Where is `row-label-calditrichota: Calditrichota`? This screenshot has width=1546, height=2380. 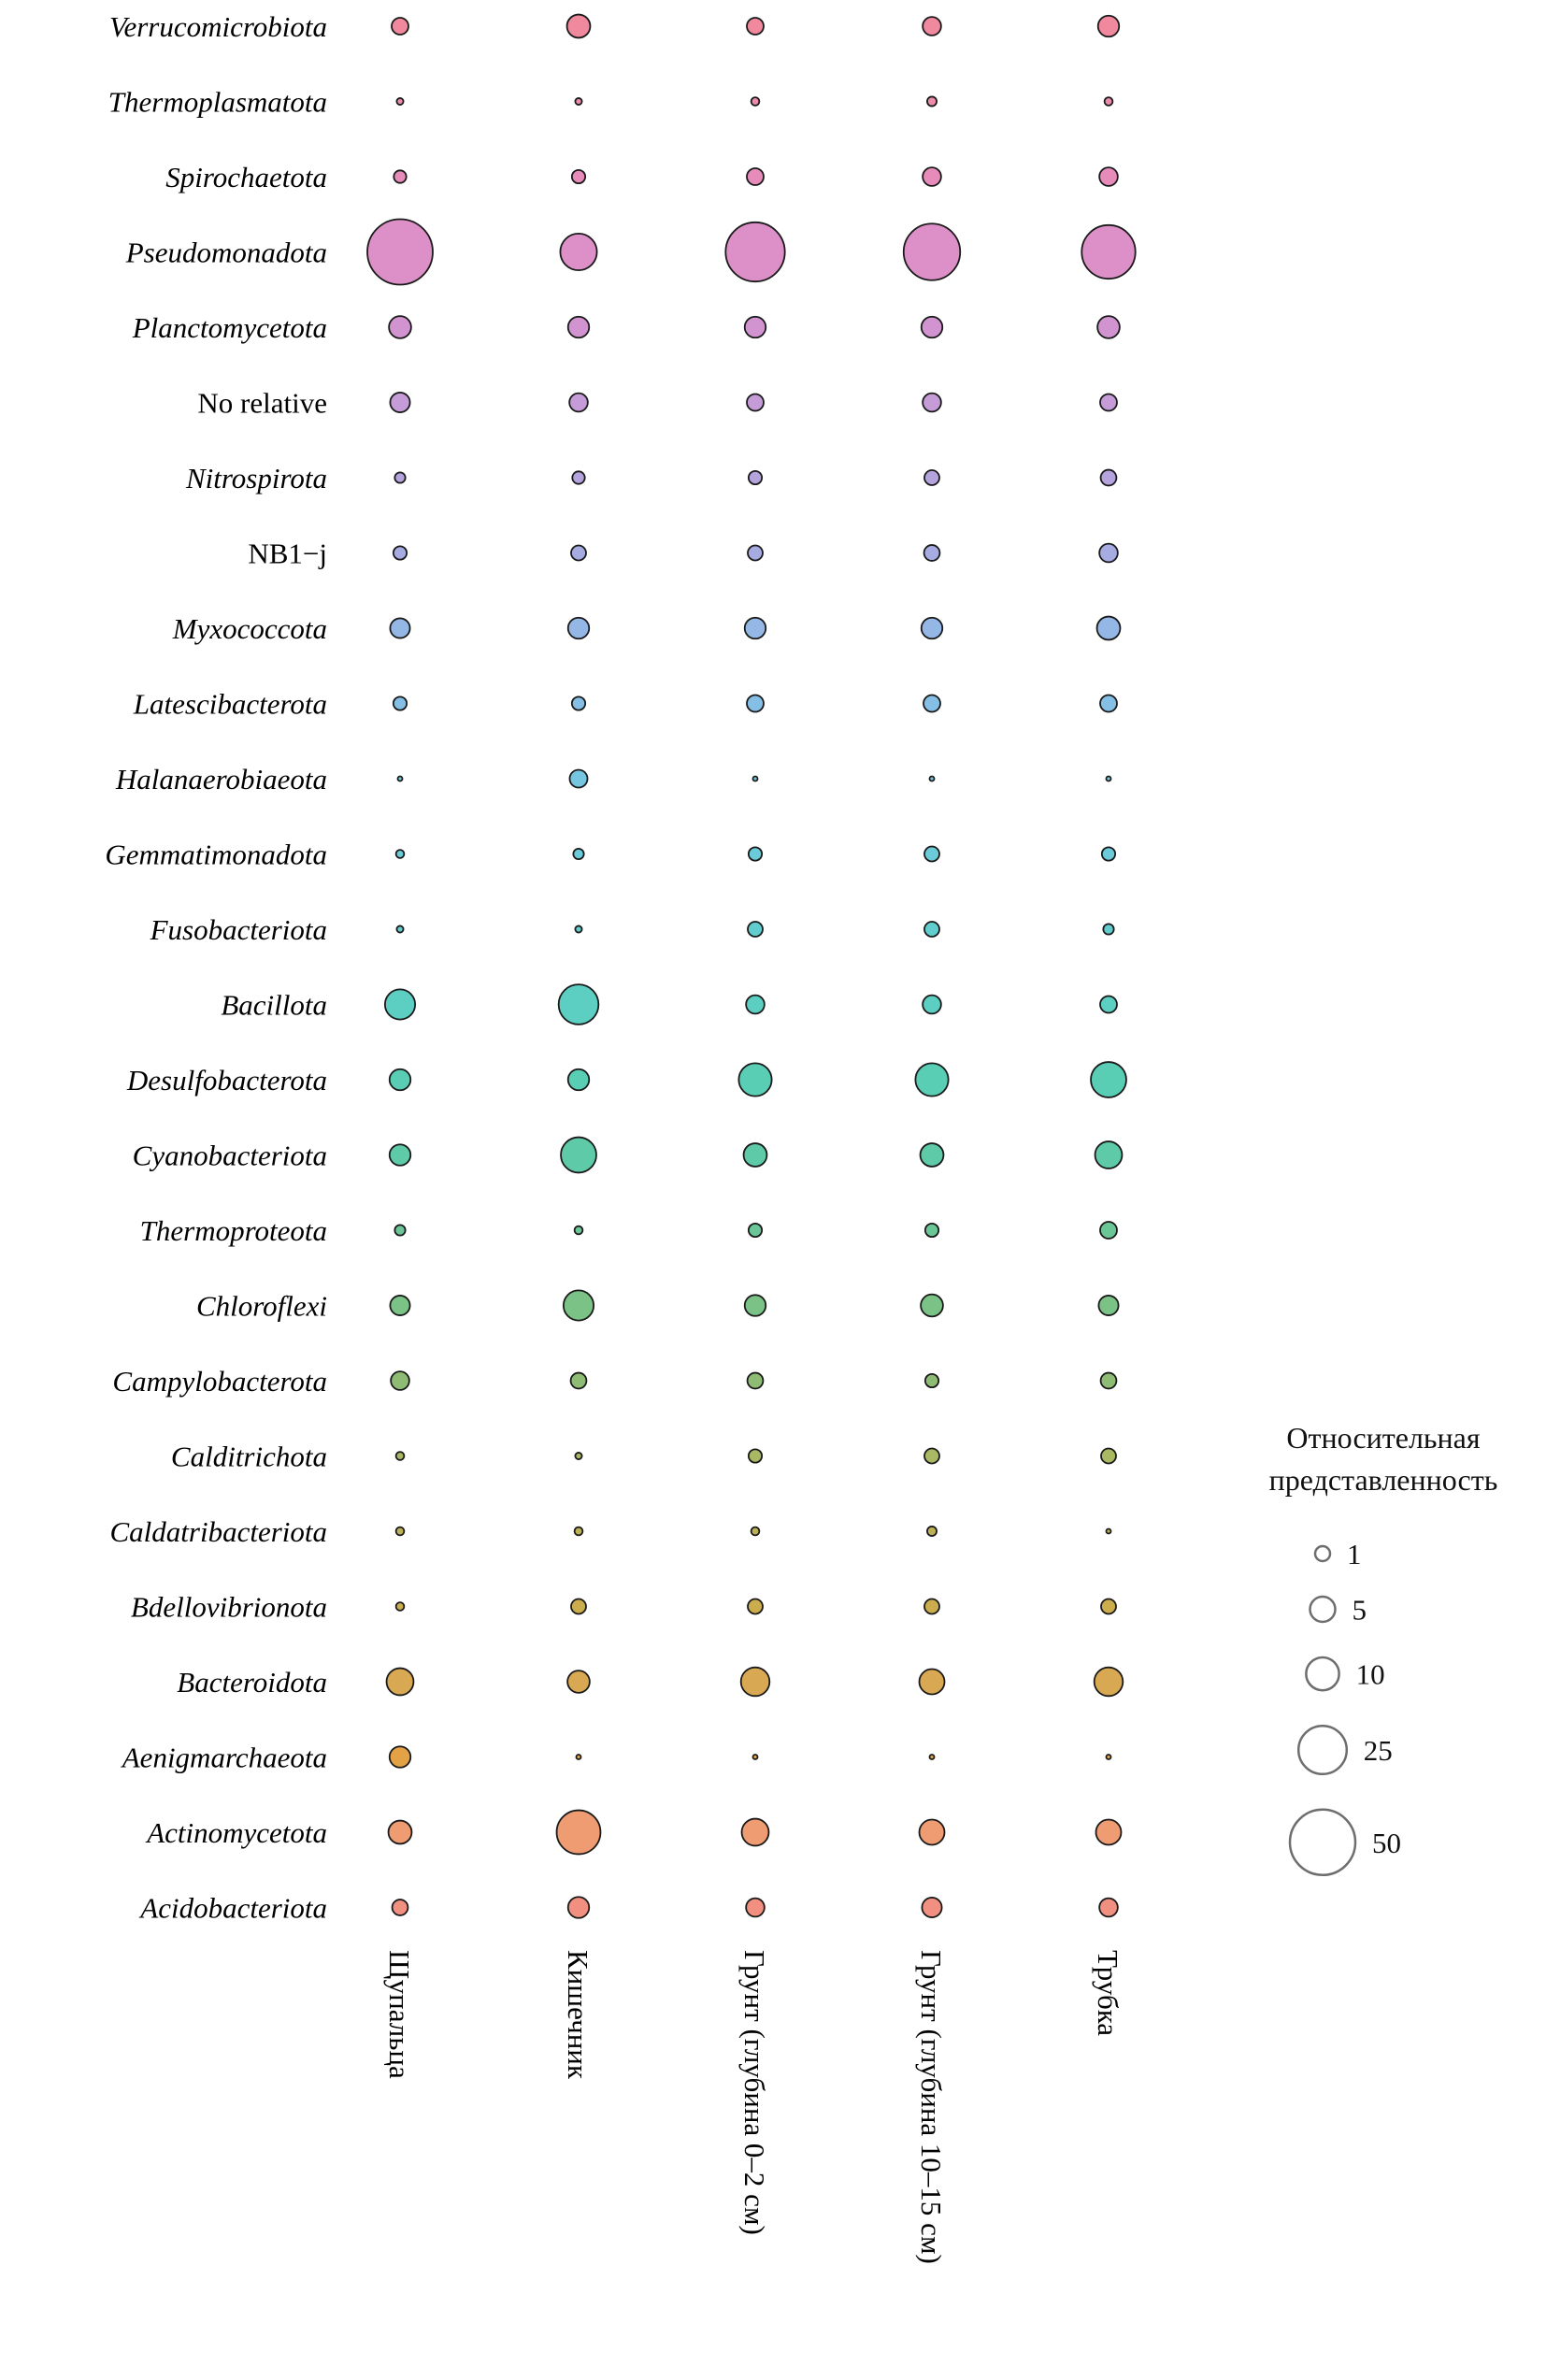
row-label-calditrichota: Calditrichota is located at coordinates (249, 1457).